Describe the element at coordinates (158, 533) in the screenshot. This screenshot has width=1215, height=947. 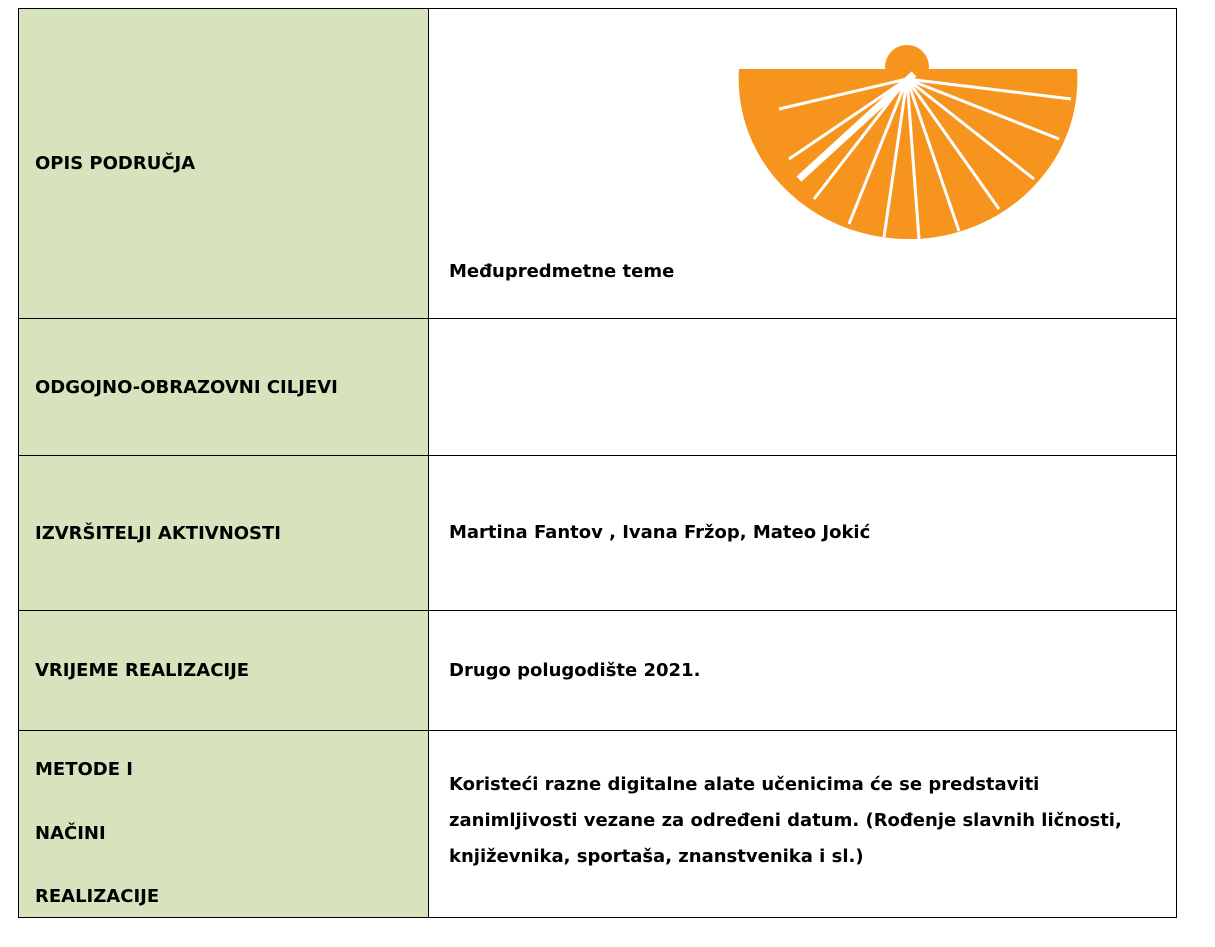
I see `label: IZVRŠITELJI AKTIVNOSTI` at that location.